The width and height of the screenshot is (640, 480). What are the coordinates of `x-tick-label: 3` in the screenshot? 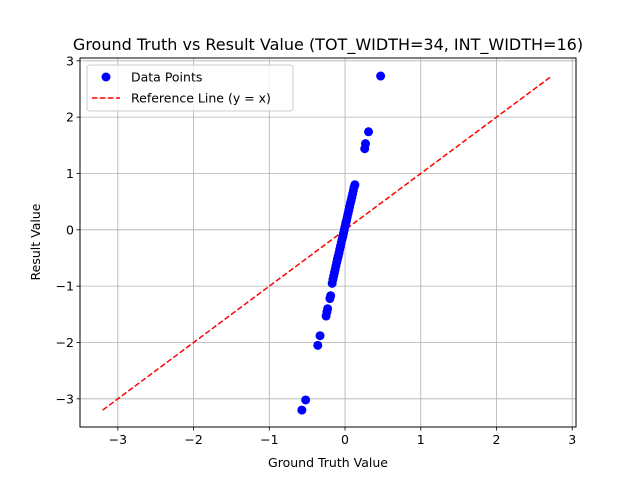 It's located at (572, 439).